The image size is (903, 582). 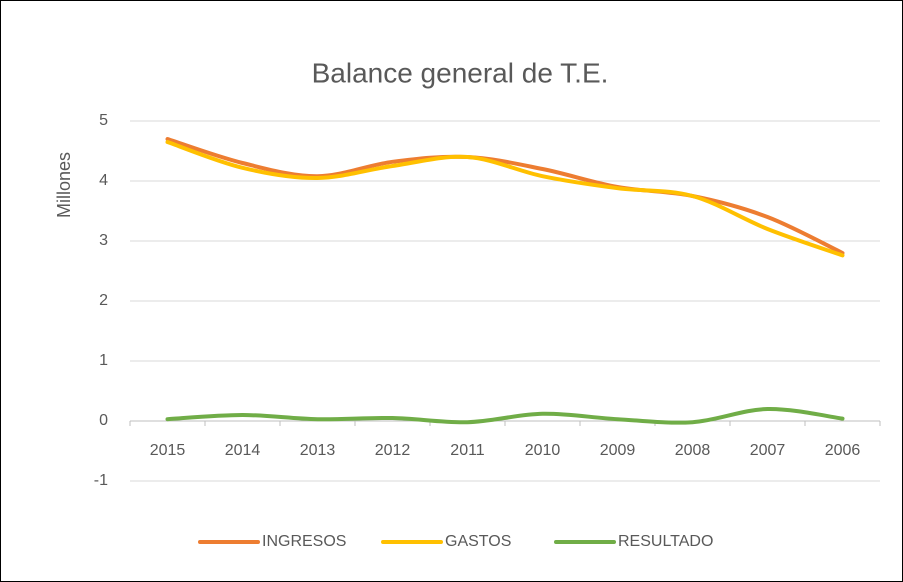 I want to click on x-tick-label: 2008, so click(x=693, y=450).